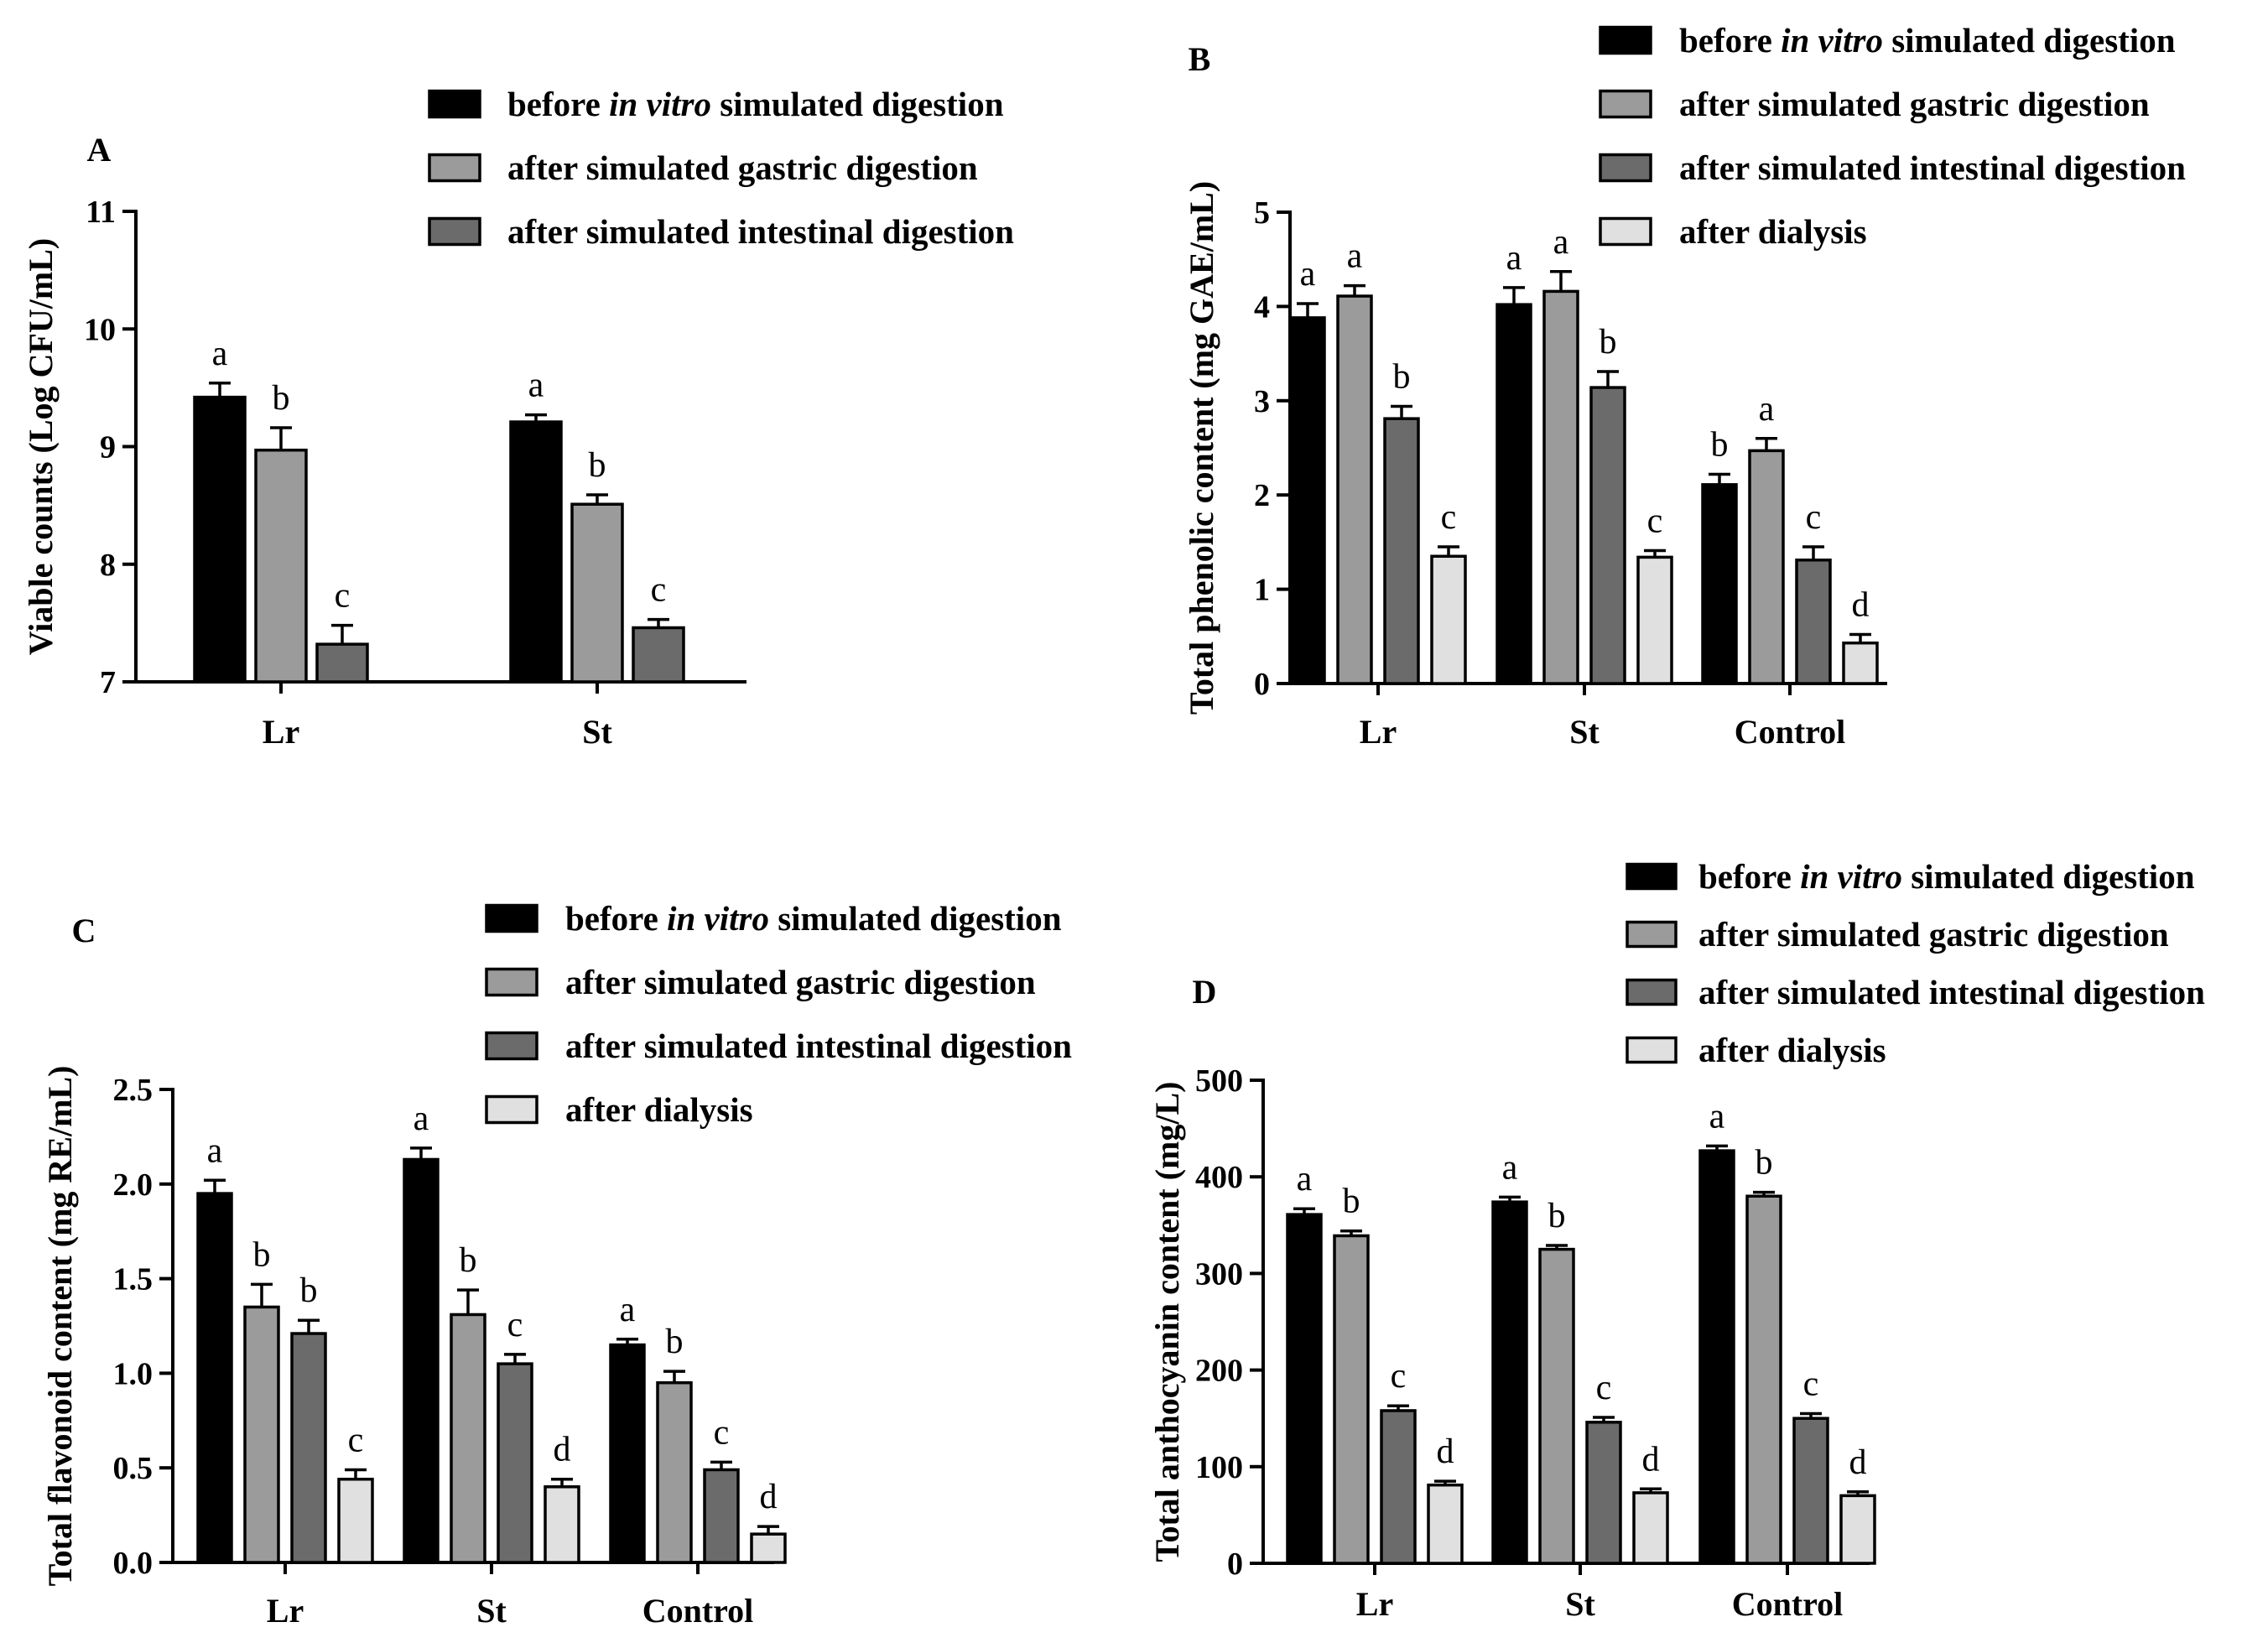 The image size is (2268, 1648). Describe the element at coordinates (133, 1468) in the screenshot. I see `y-tick-label: 0.5` at that location.